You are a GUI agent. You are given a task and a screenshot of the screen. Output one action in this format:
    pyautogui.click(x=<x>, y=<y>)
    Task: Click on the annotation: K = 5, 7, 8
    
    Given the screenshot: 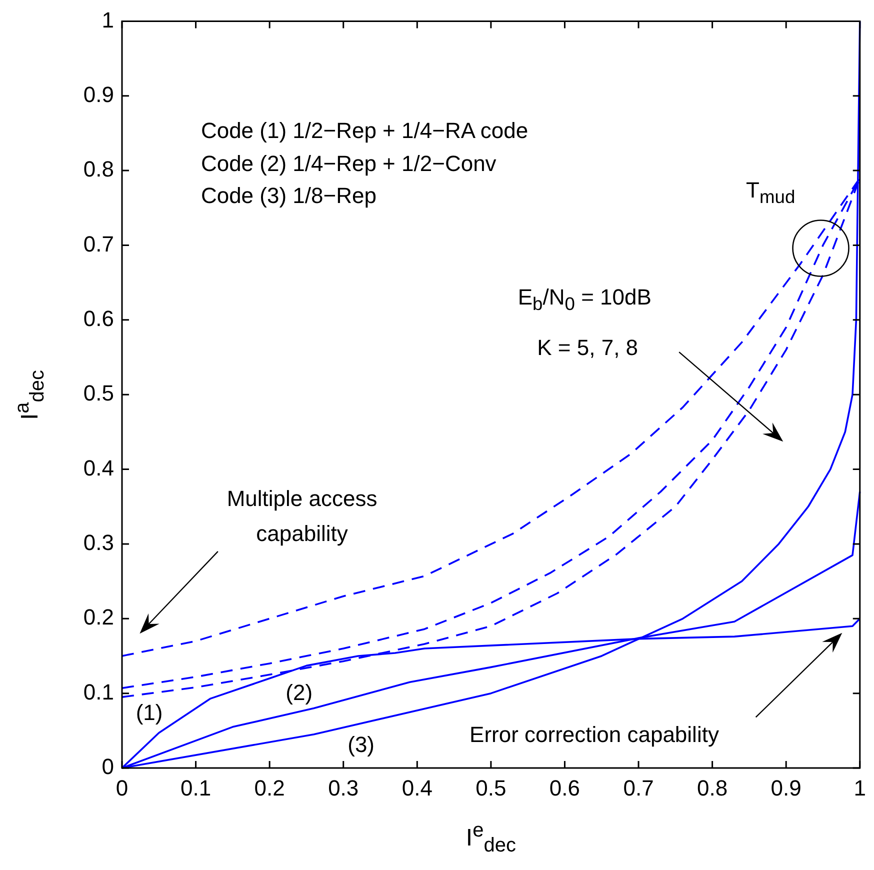 What is the action you would take?
    pyautogui.click(x=587, y=347)
    